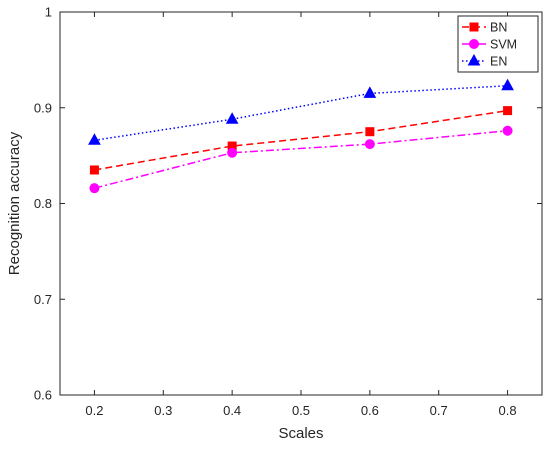 This screenshot has height=450, width=550. I want to click on x-tick-label: 0.3, so click(163, 410).